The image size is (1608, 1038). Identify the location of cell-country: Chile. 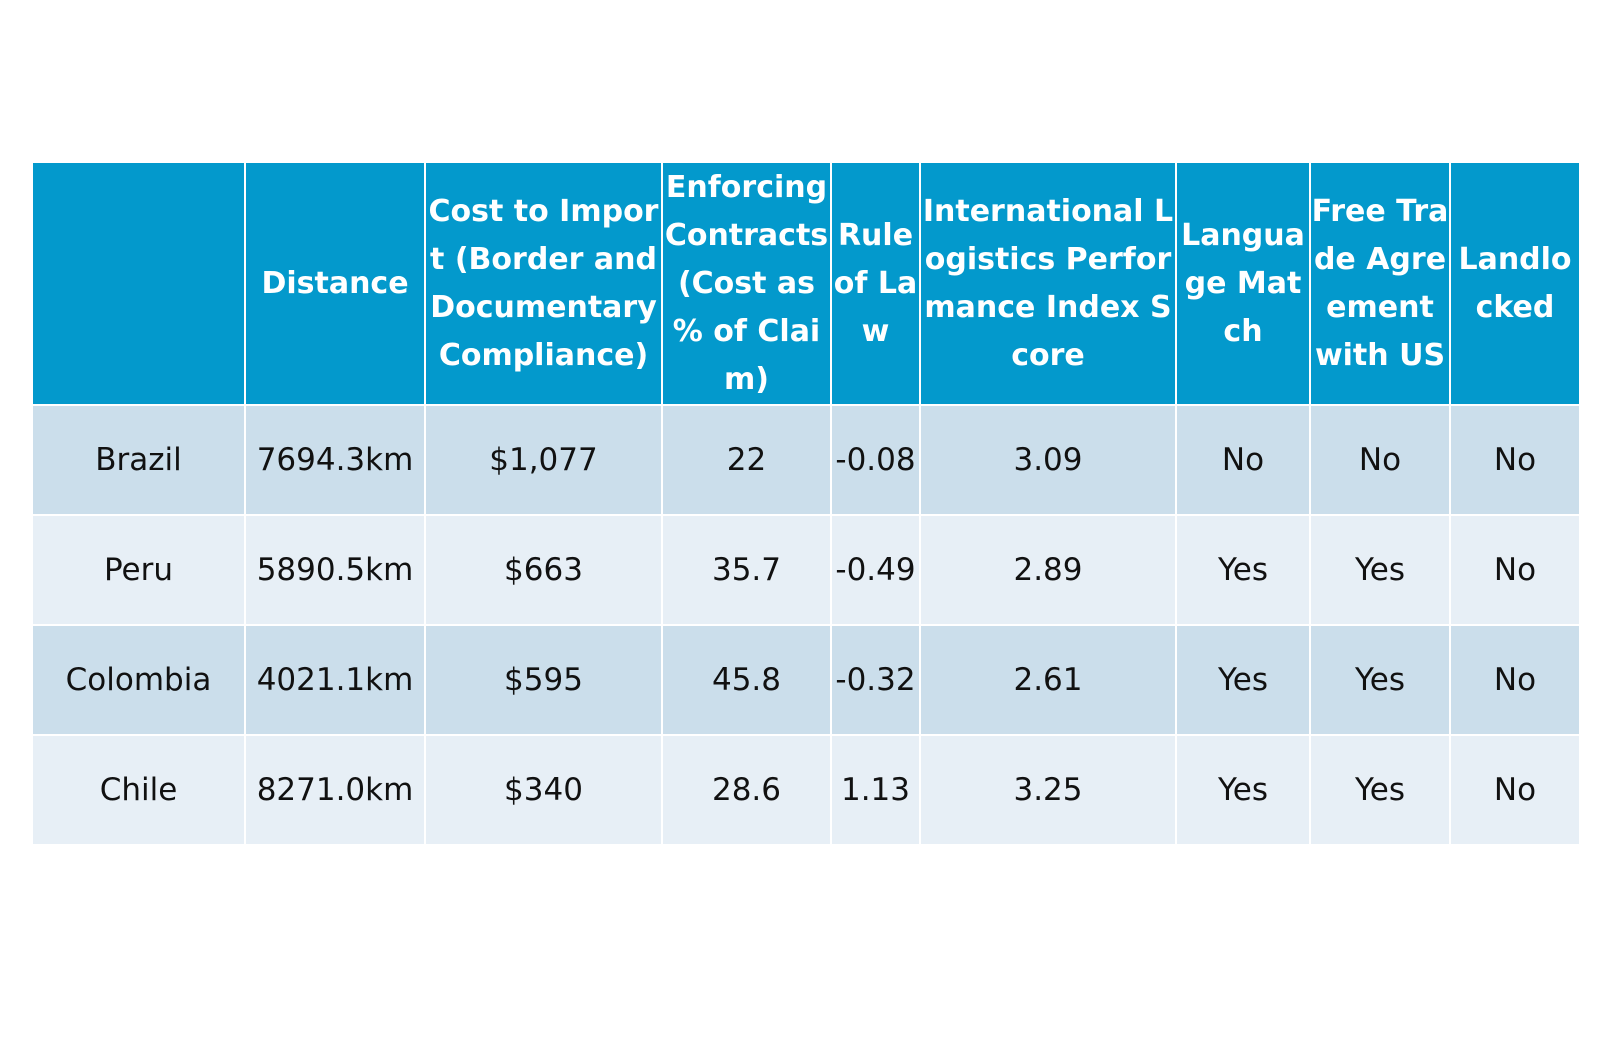
(138, 790).